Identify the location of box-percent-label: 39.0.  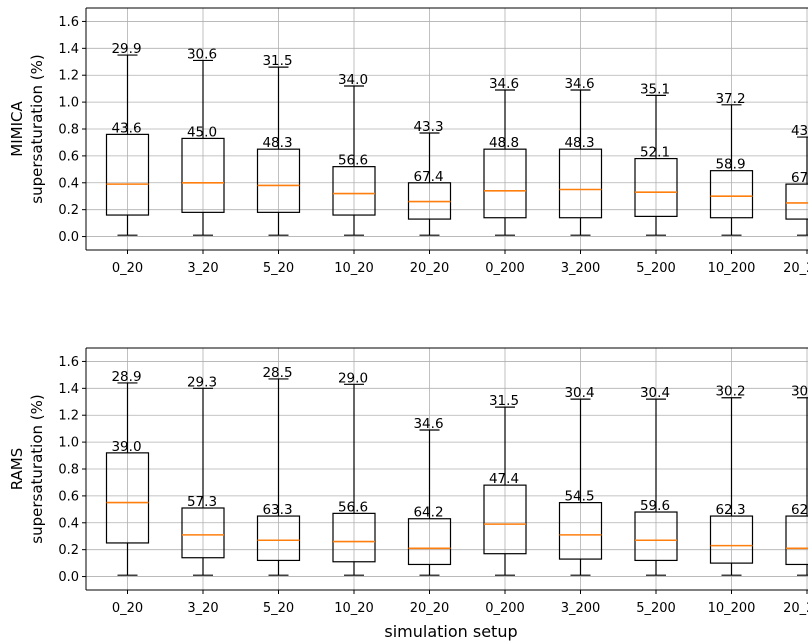
(126, 447).